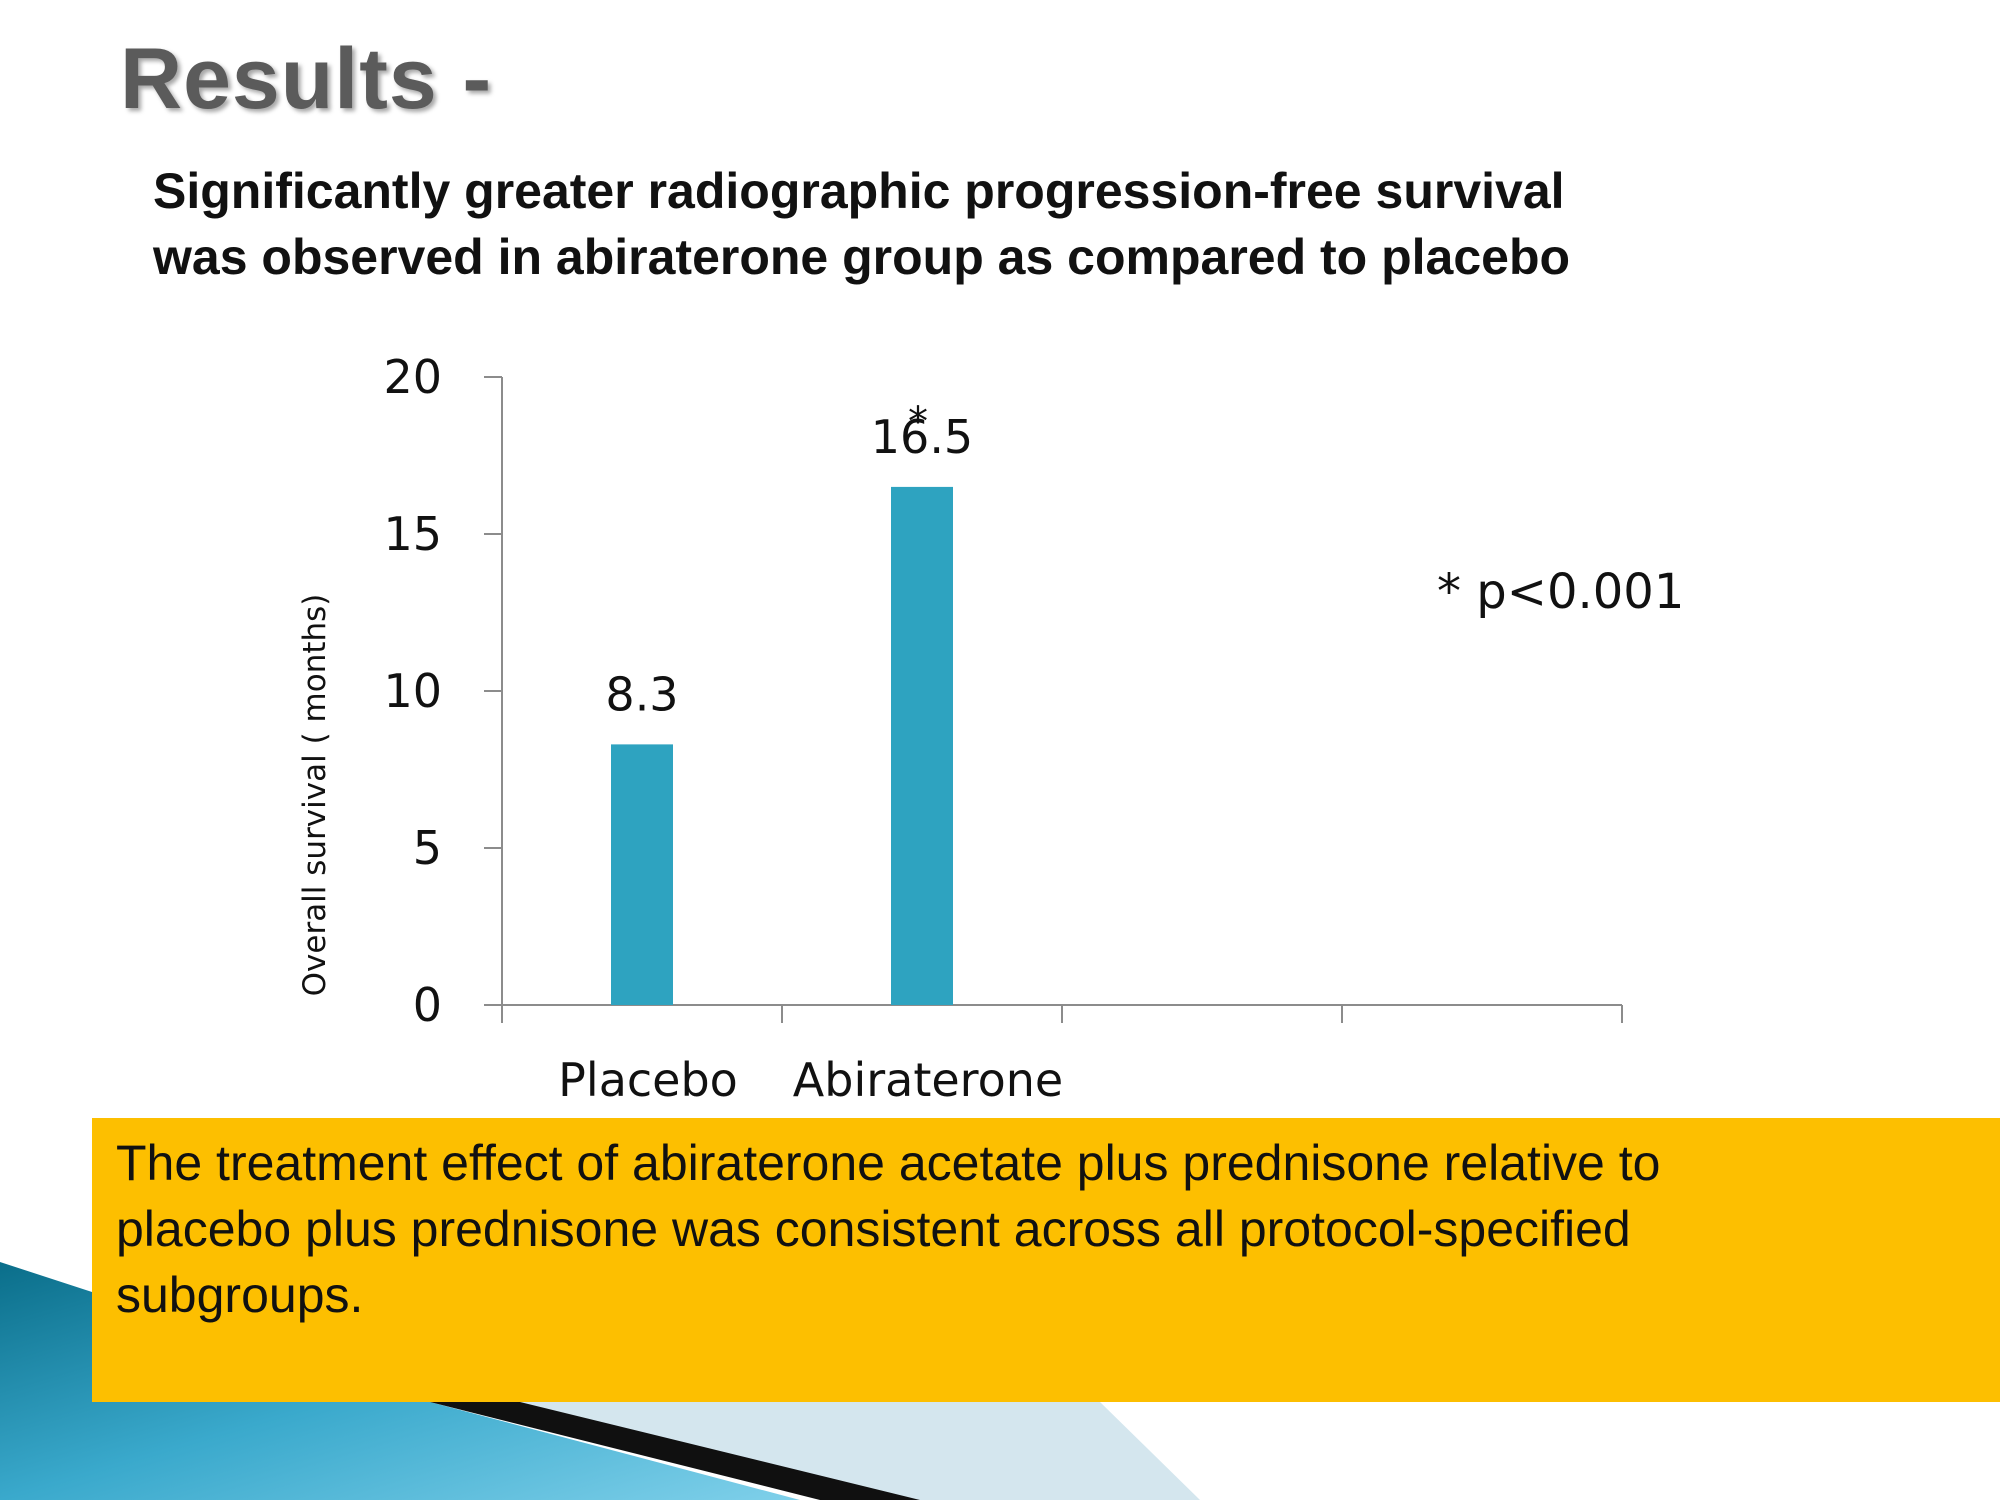 The width and height of the screenshot is (2000, 1500). What do you see at coordinates (641, 694) in the screenshot?
I see `data-label: 8.3` at bounding box center [641, 694].